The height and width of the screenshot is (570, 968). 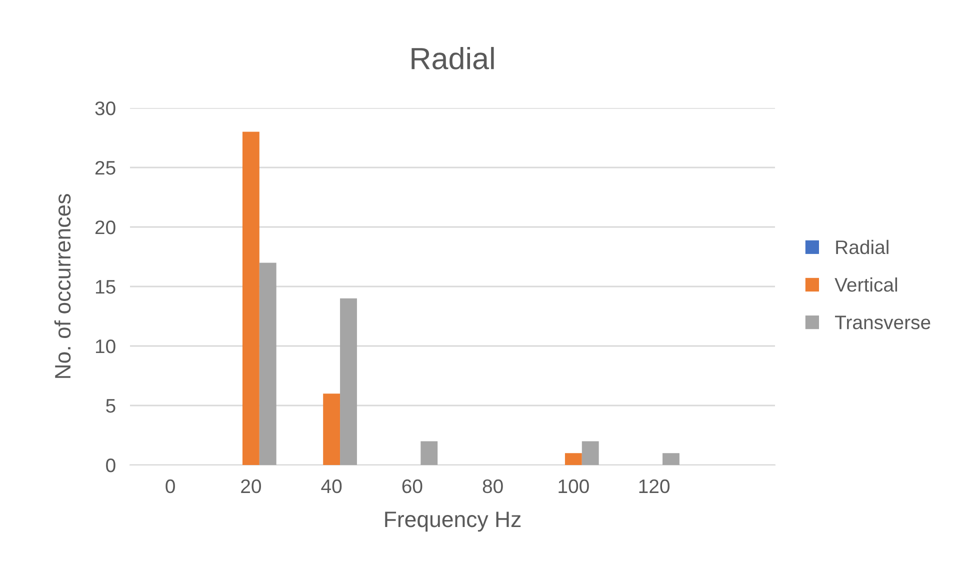 I want to click on x-tick-label: 100, so click(x=573, y=486).